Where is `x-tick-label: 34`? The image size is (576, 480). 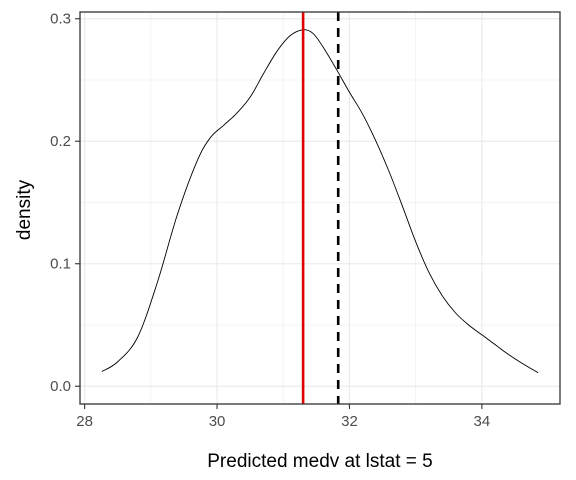 x-tick-label: 34 is located at coordinates (482, 421).